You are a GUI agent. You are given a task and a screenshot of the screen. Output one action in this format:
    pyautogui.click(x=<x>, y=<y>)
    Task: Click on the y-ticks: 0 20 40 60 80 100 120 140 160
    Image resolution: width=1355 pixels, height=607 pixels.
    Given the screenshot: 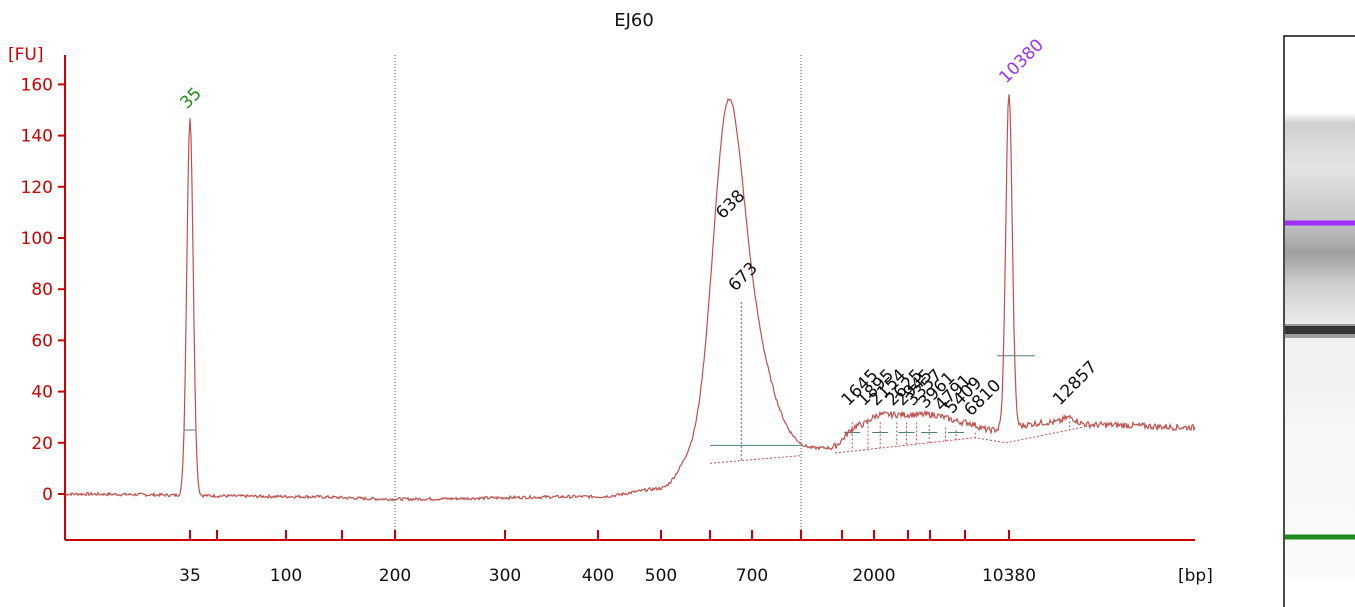 What is the action you would take?
    pyautogui.click(x=43, y=290)
    